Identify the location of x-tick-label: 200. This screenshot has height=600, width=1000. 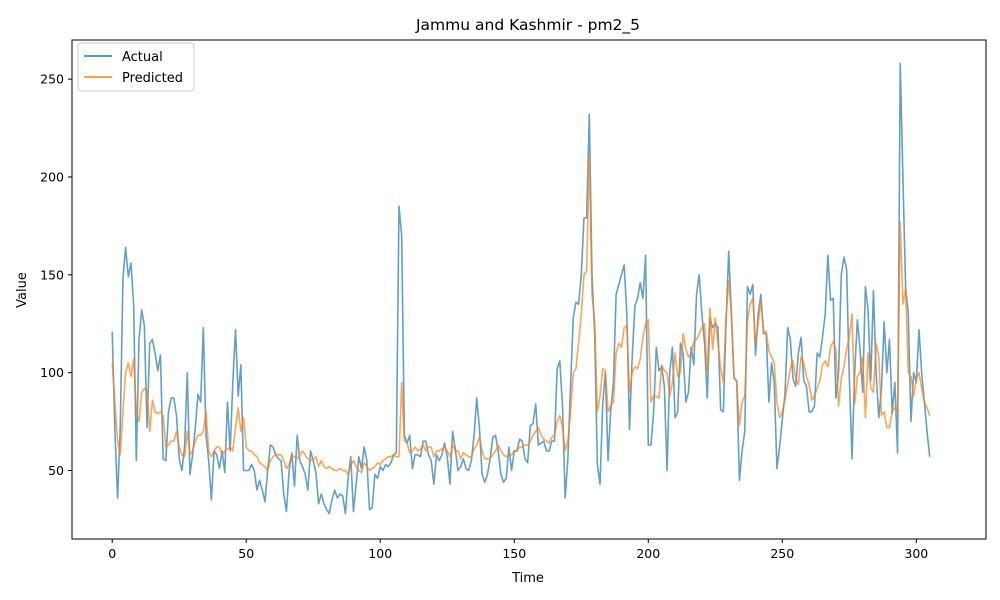
(648, 553).